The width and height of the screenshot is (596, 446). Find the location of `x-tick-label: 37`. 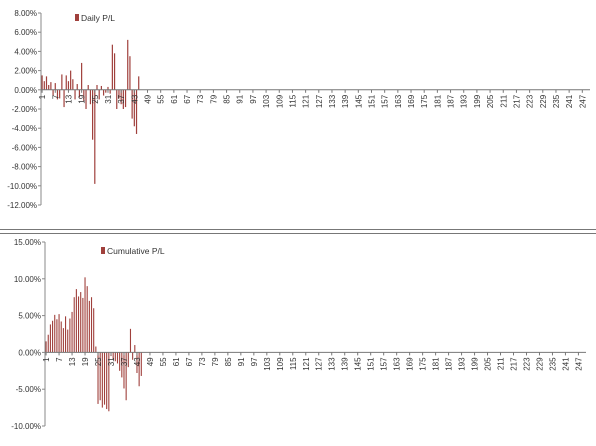

x-tick-label: 37 is located at coordinates (121, 98).